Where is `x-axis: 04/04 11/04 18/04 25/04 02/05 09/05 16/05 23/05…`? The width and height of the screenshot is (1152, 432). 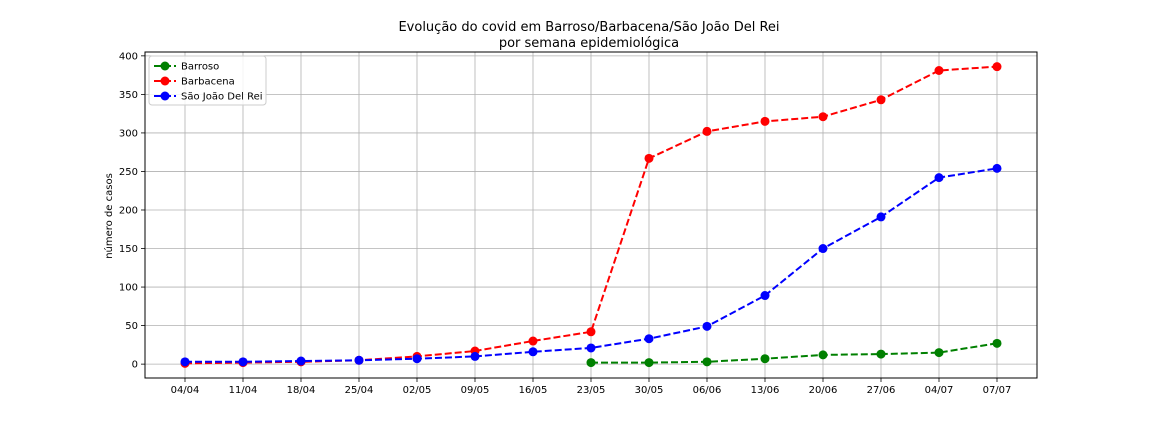
x-axis: 04/04 11/04 18/04 25/04 02/05 09/05 16/05 23/05… is located at coordinates (591, 387).